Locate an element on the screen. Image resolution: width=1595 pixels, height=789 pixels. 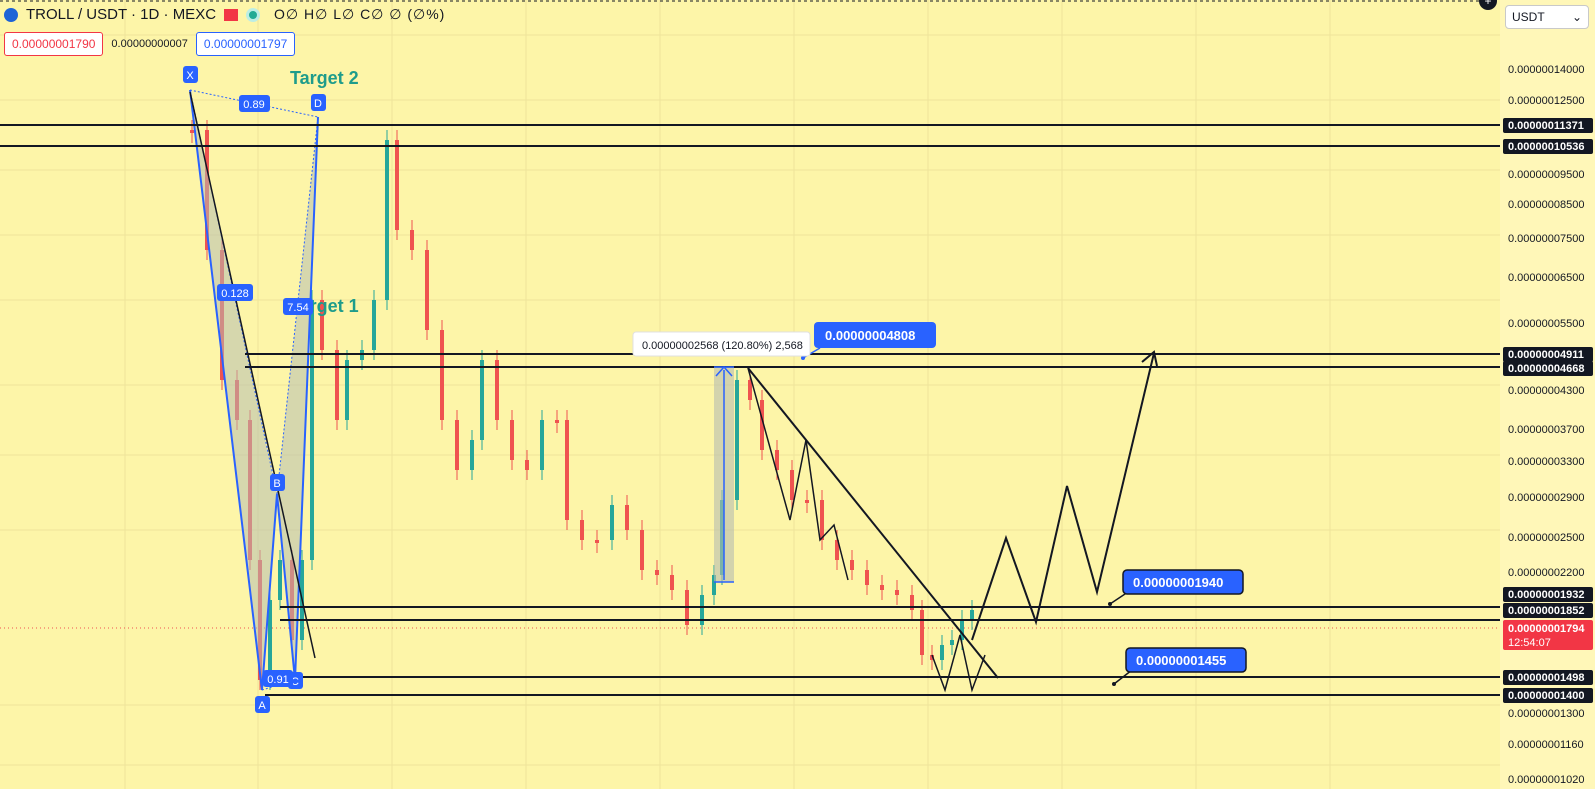
ratio-ac-label: 0.91 is located at coordinates (277, 680).